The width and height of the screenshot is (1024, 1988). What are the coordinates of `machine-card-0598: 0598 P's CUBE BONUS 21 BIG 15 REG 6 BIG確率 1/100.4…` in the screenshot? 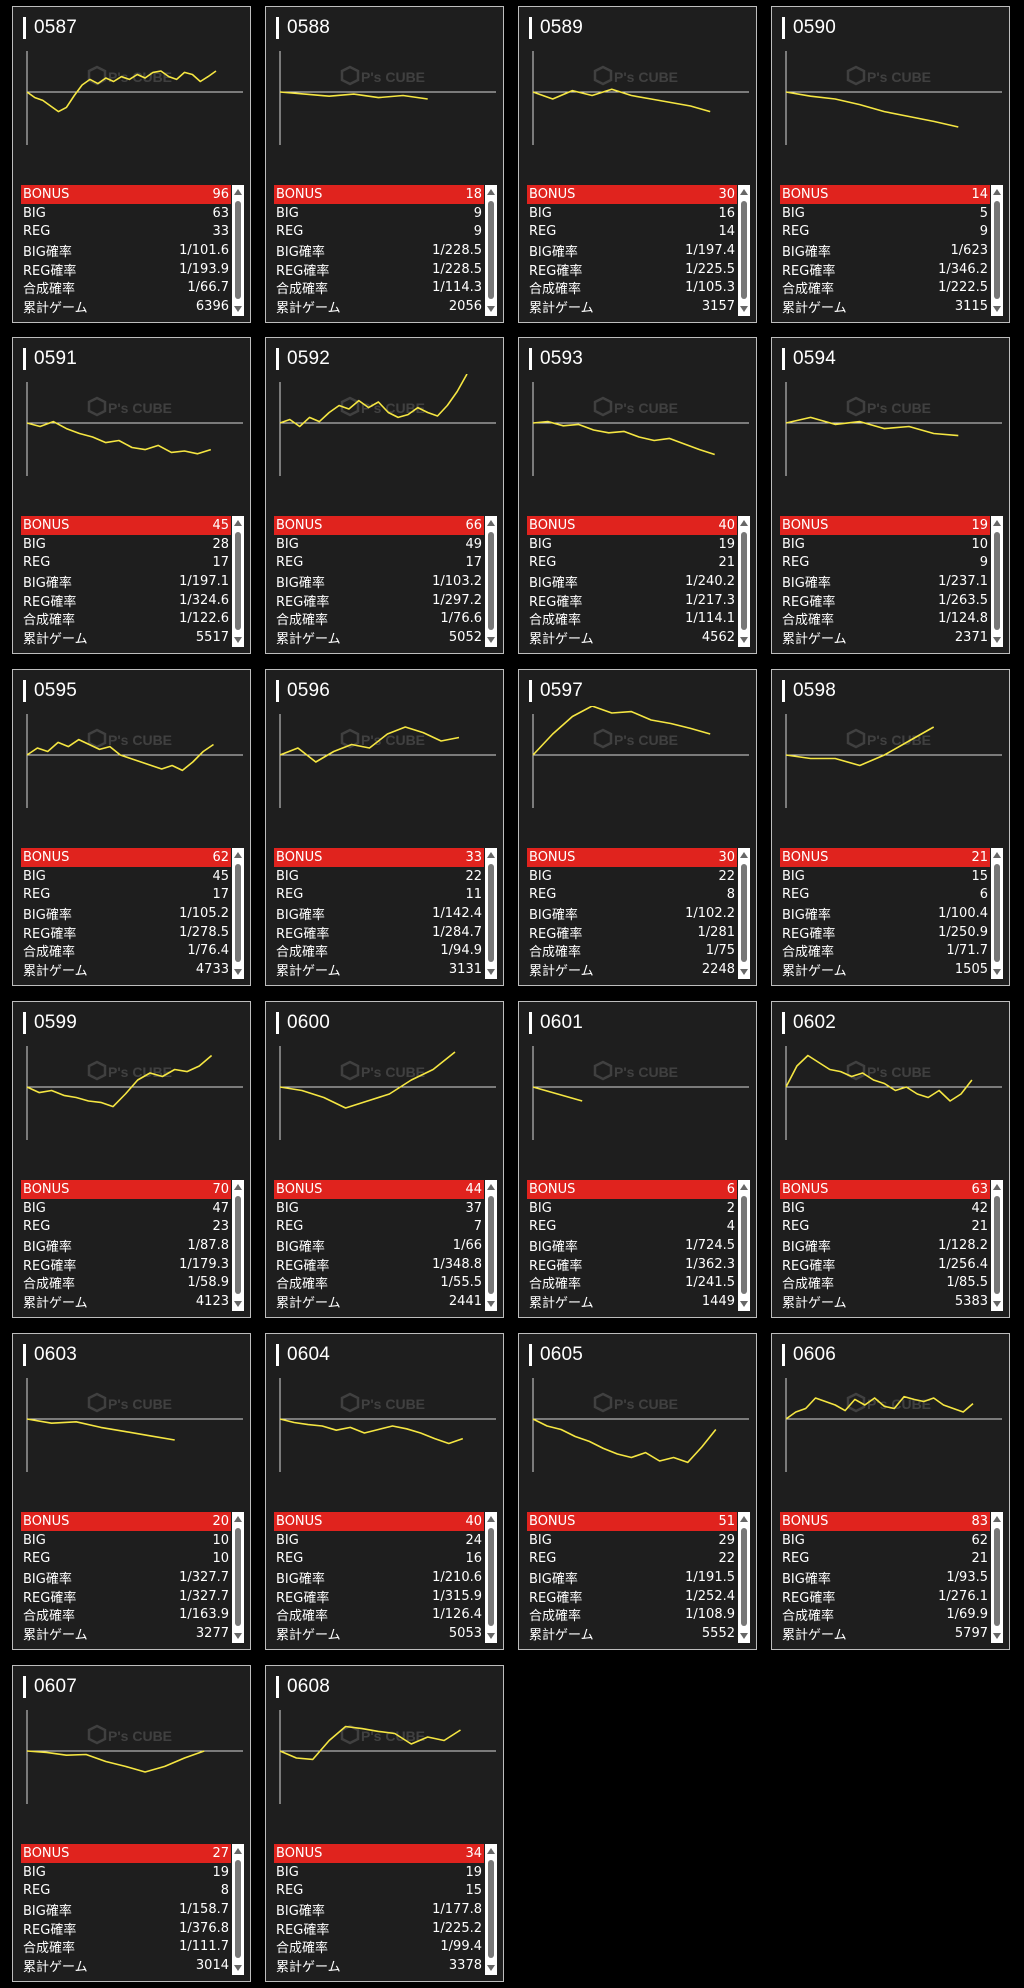 It's located at (890, 827).